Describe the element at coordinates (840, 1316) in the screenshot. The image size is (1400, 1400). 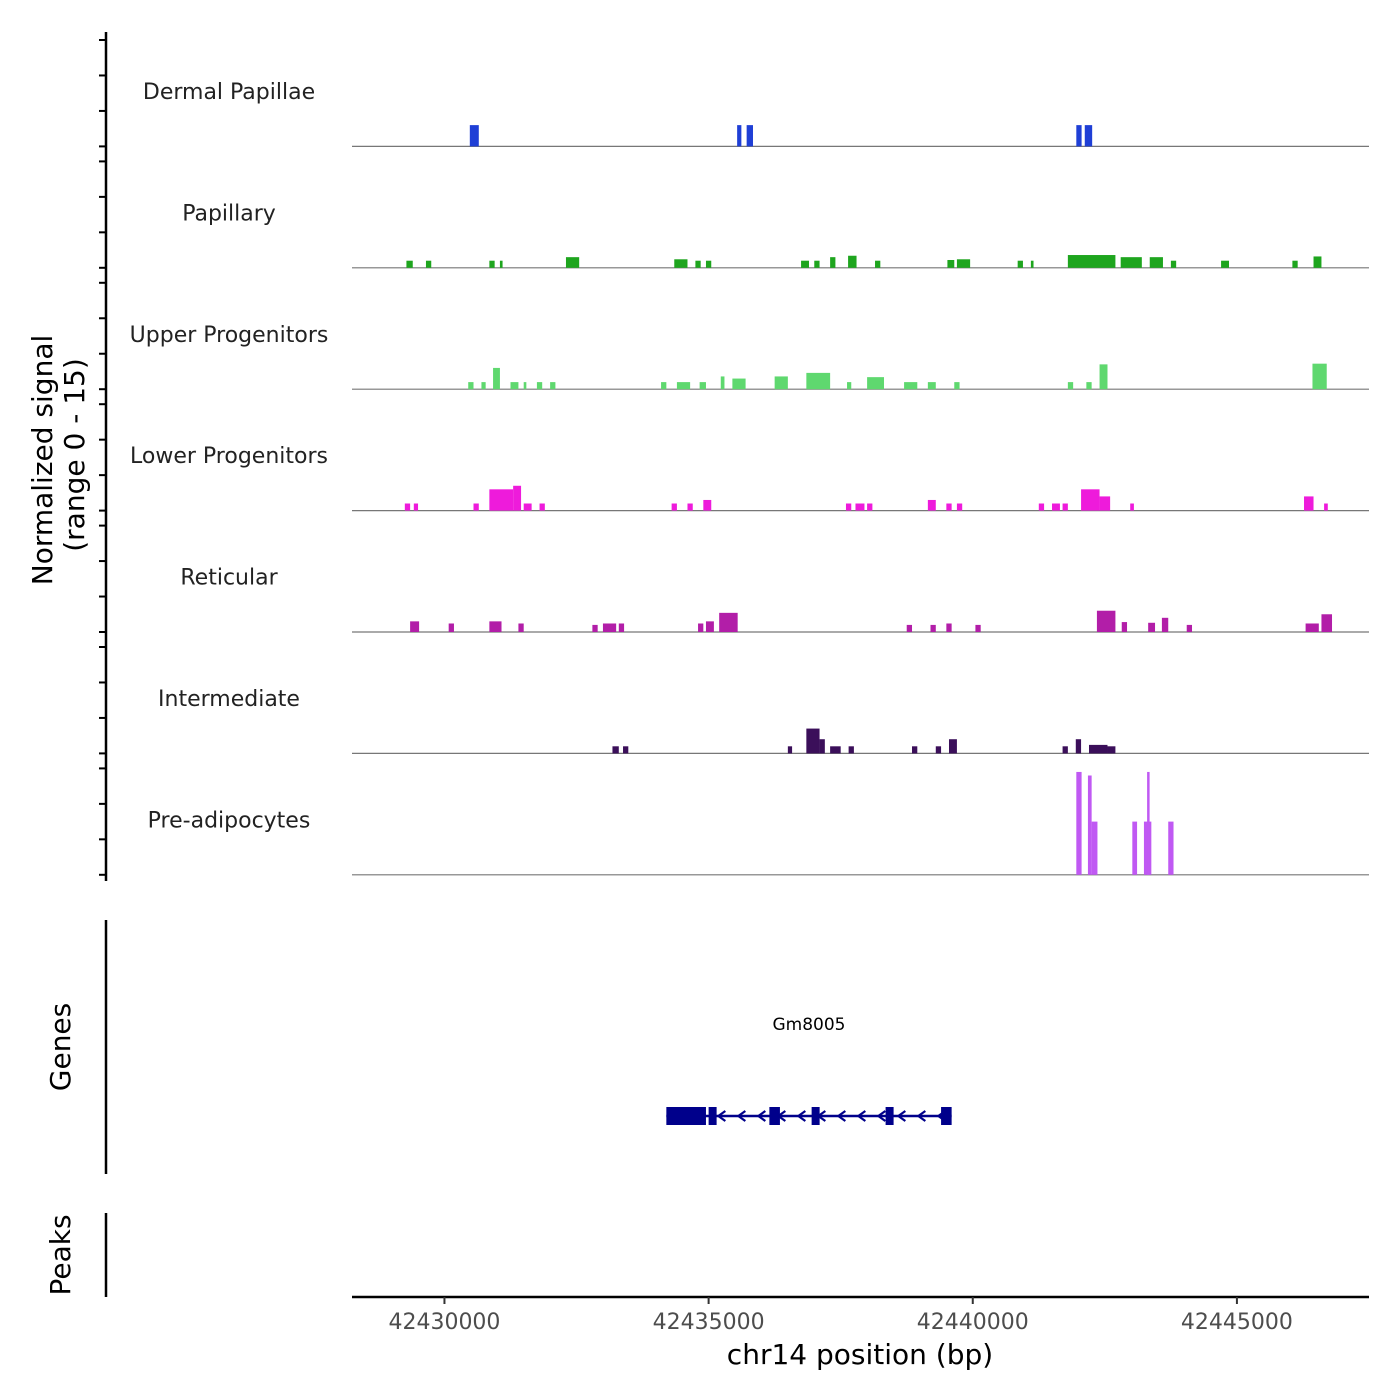
I see `x-axis-layer: 42430000 42435000 42440000 42445000` at that location.